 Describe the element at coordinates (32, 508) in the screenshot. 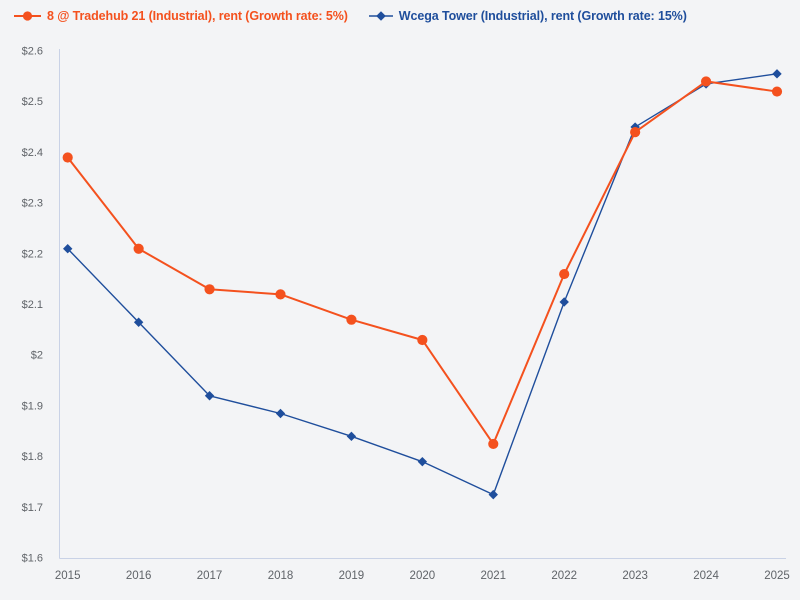

I see `y-tick-label: $1.7` at that location.